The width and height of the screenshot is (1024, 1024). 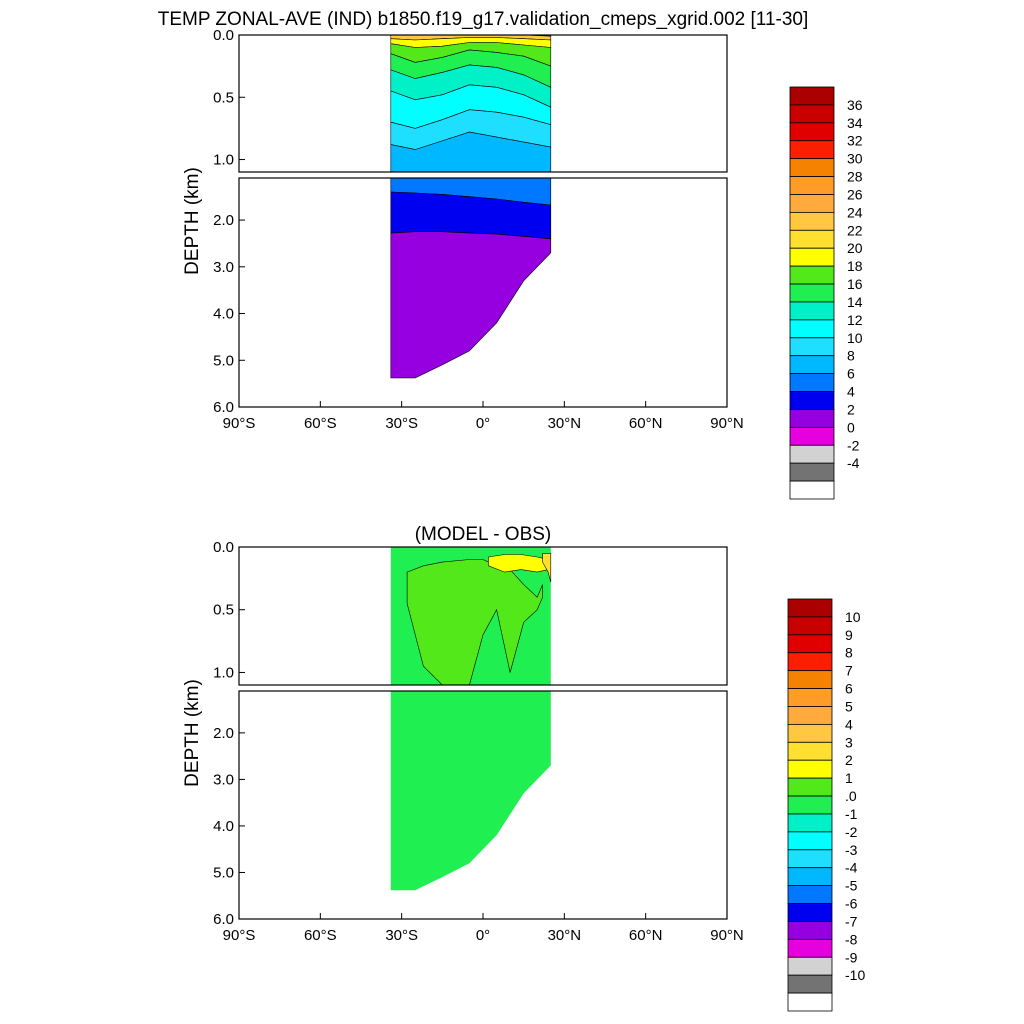 What do you see at coordinates (849, 671) in the screenshot?
I see `colorbar-label: 7` at bounding box center [849, 671].